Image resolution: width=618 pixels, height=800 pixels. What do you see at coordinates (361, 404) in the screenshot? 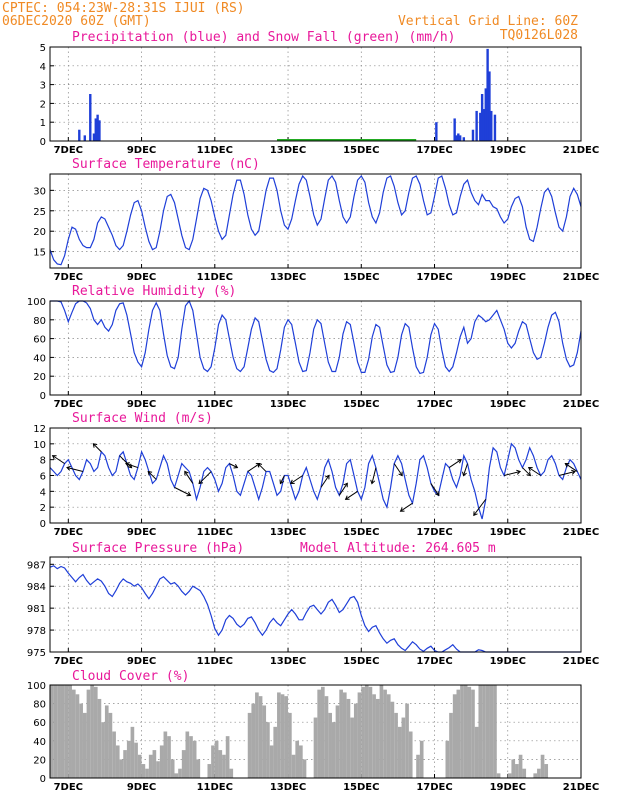
I see `humidity-x-tick-label: 15DEC` at bounding box center [361, 404].